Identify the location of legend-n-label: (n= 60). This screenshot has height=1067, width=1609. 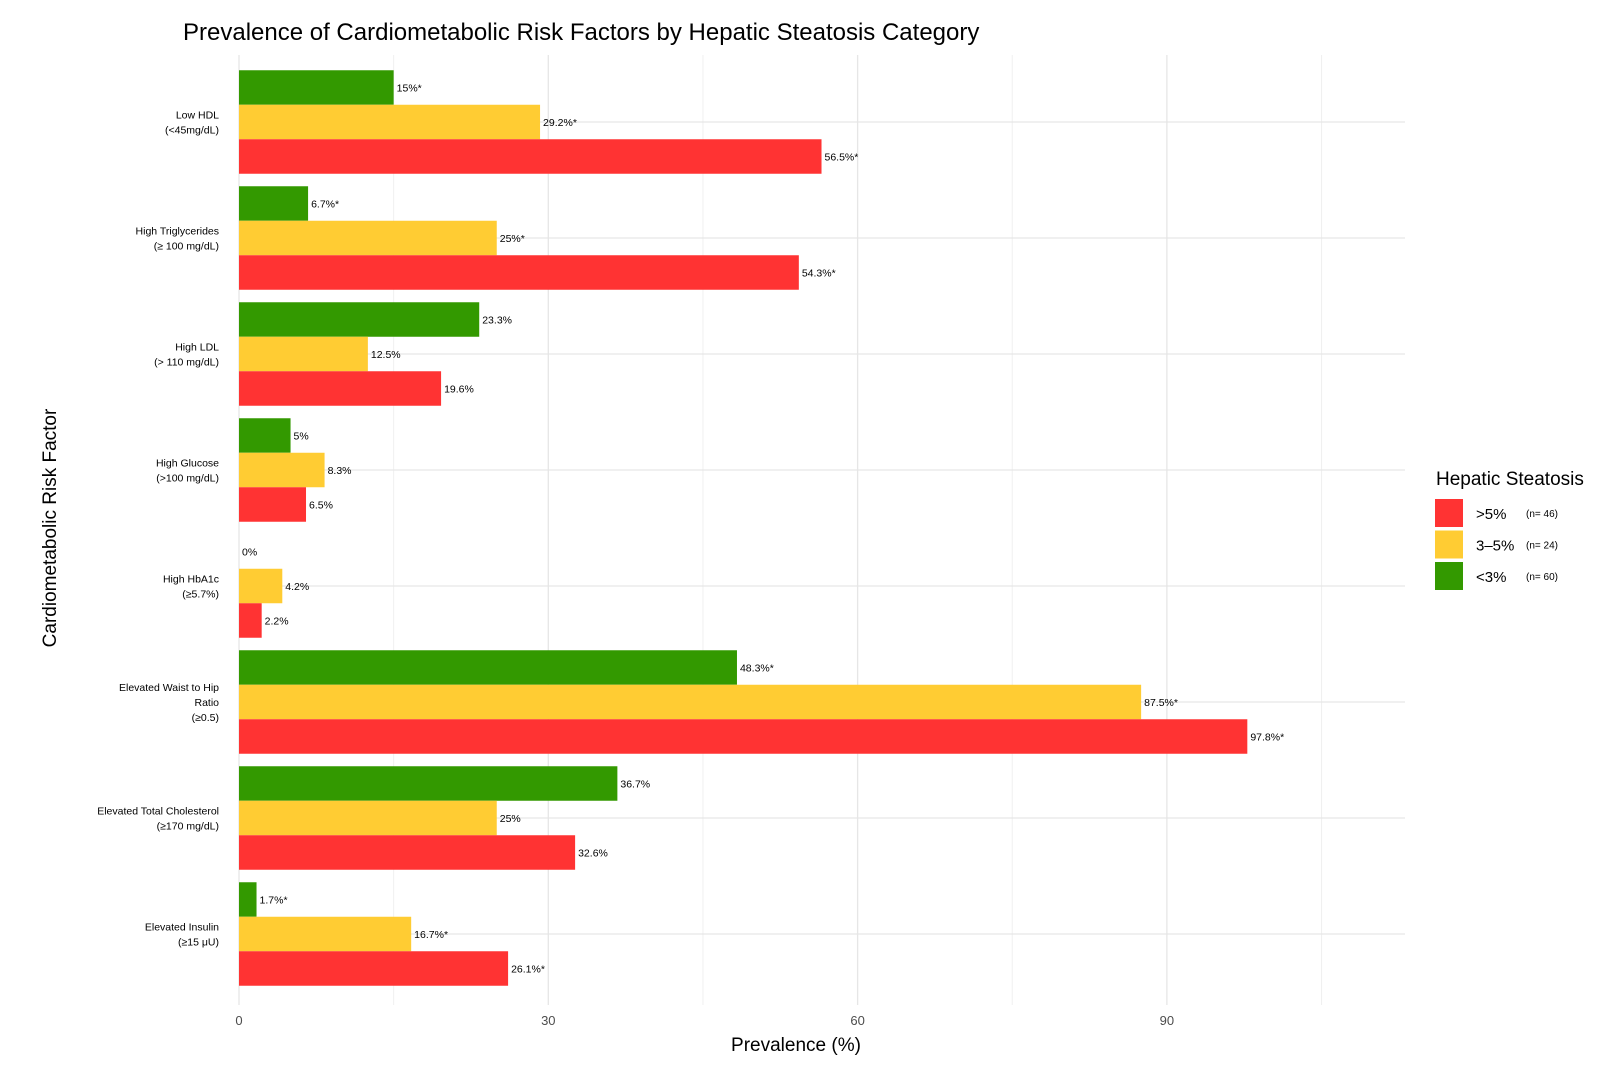
(1542, 577).